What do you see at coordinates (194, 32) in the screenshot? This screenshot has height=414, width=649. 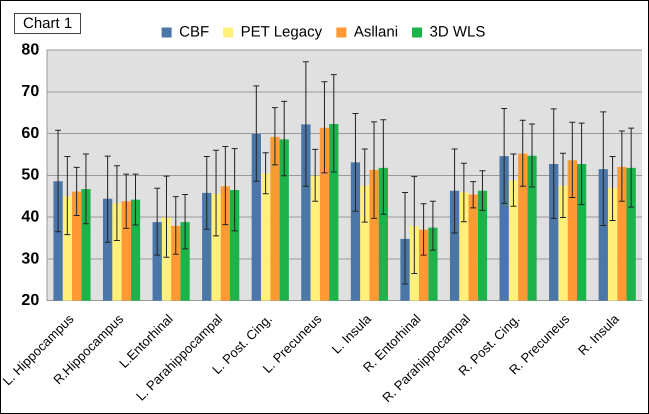 I see `legend-label: CBF` at bounding box center [194, 32].